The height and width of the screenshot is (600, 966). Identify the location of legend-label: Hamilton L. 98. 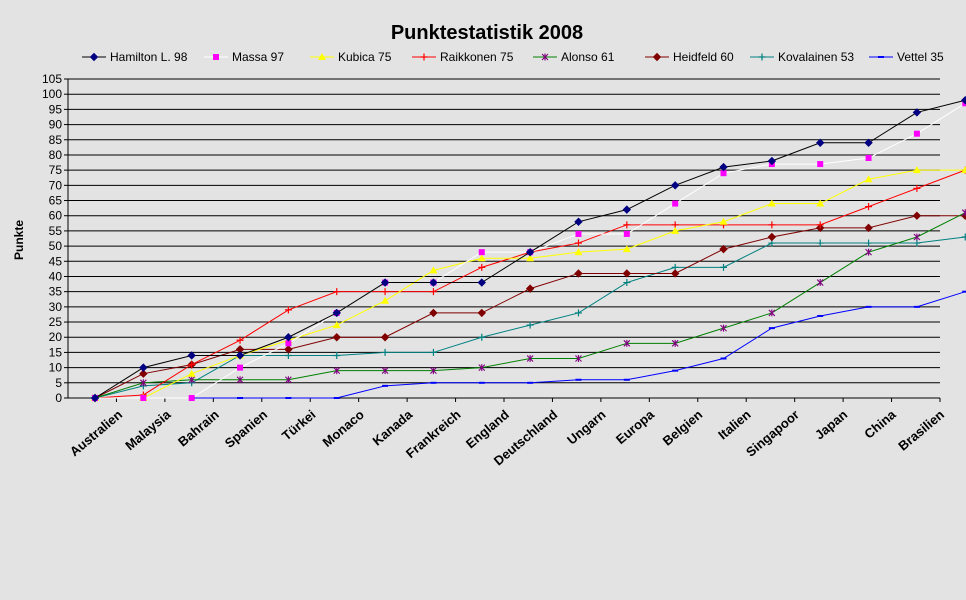
(149, 57).